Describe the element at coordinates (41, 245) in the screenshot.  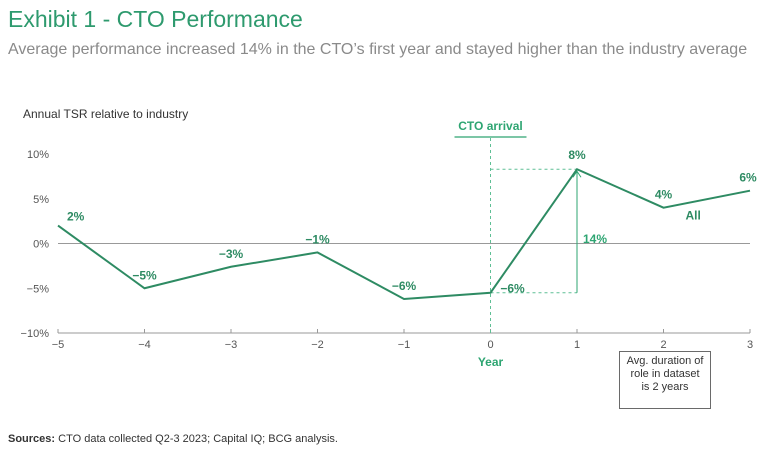
I see `y-tick-label: 0%` at that location.